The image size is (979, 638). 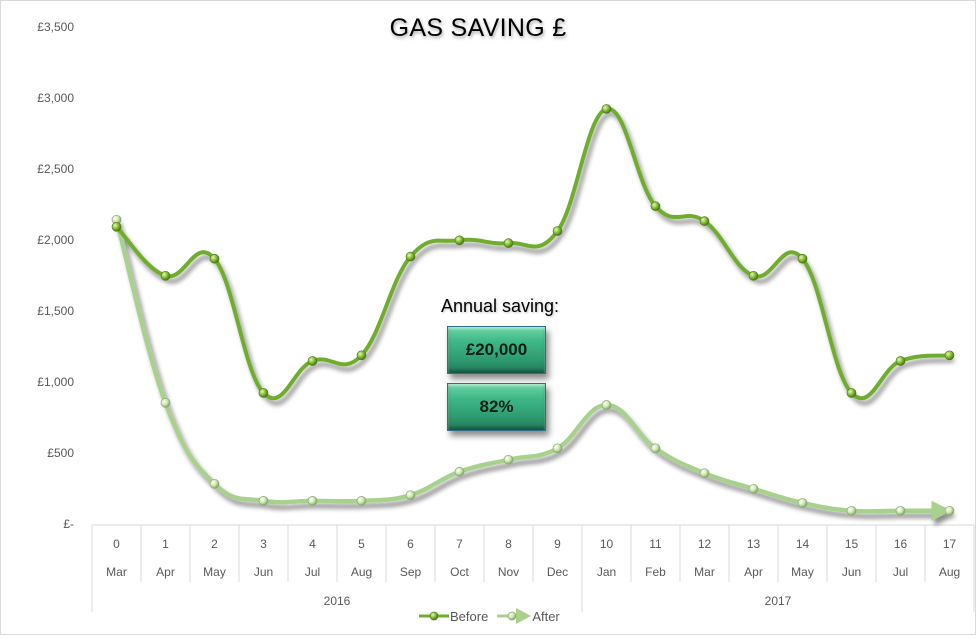 I want to click on x-tick-index: 13, so click(x=753, y=544).